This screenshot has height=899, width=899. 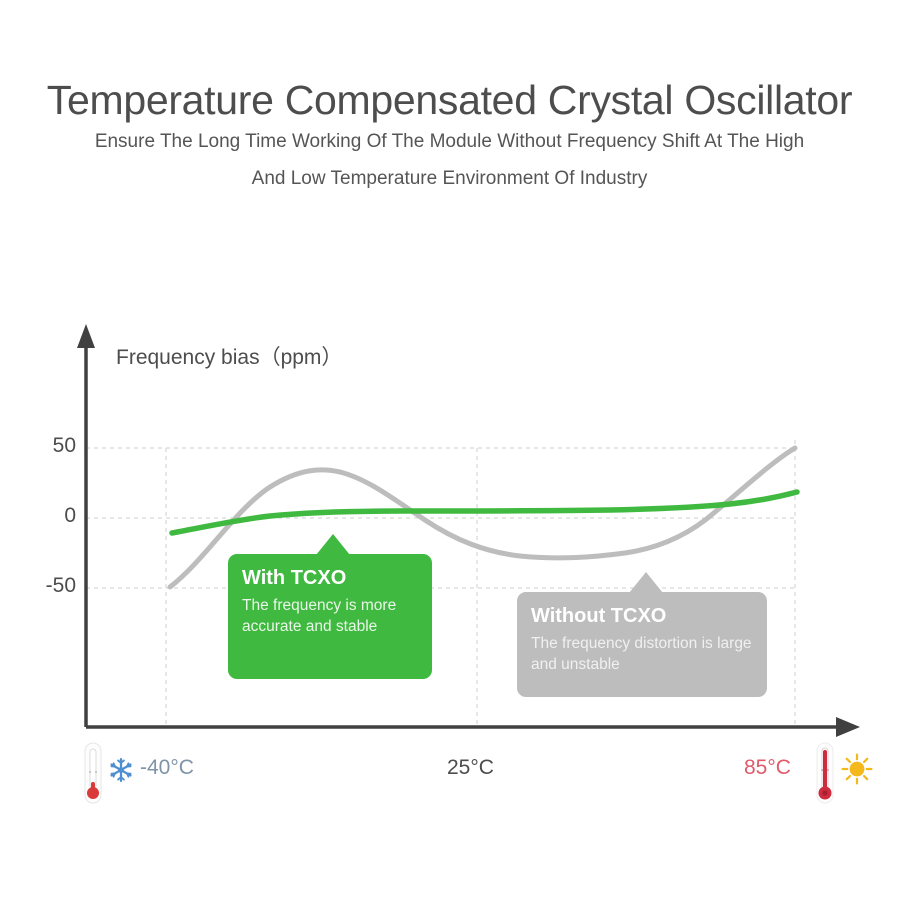 I want to click on y-tick-label-0: 0, so click(x=70, y=515).